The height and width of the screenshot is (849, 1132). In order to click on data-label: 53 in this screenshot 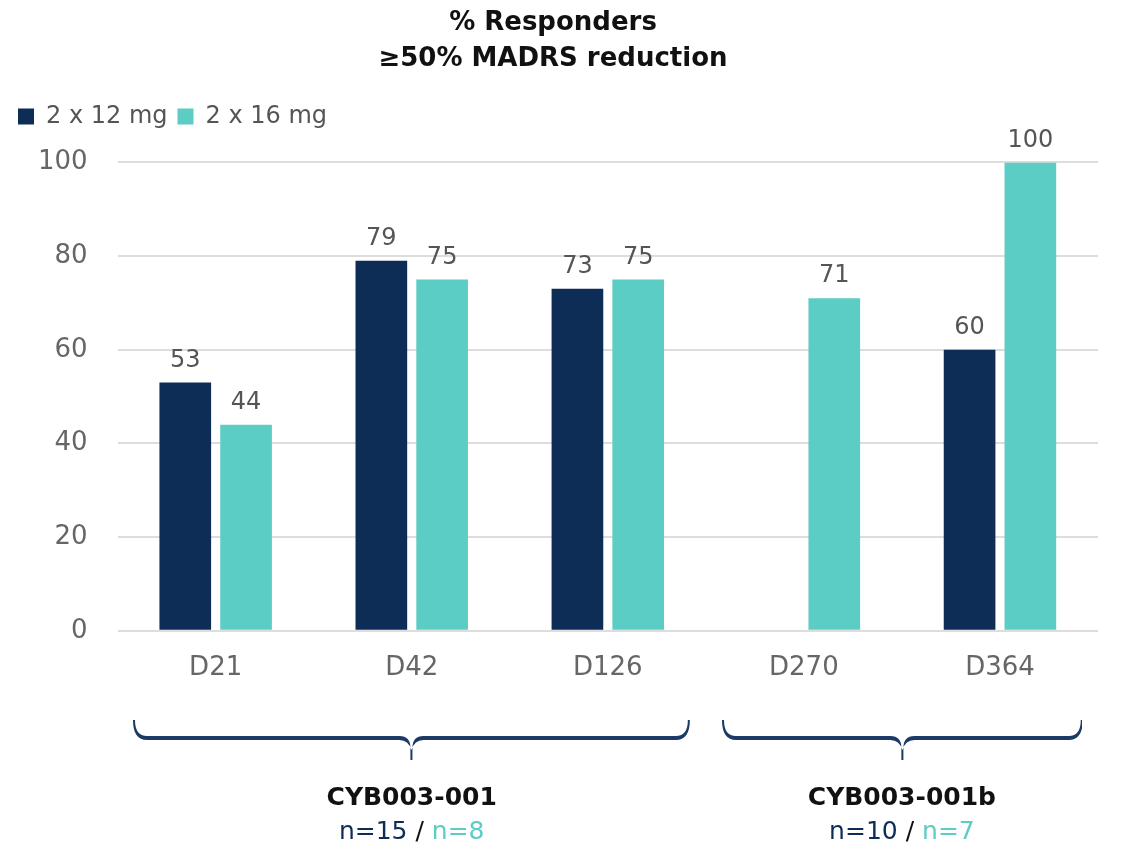, I will do `click(185, 358)`.